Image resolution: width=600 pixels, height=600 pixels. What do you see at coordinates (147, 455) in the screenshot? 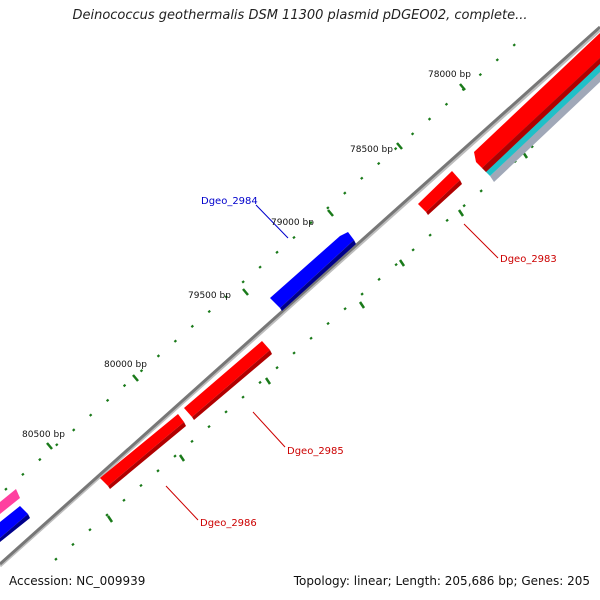
I see `gene-arrow-dgeo-2986-shade` at bounding box center [147, 455].